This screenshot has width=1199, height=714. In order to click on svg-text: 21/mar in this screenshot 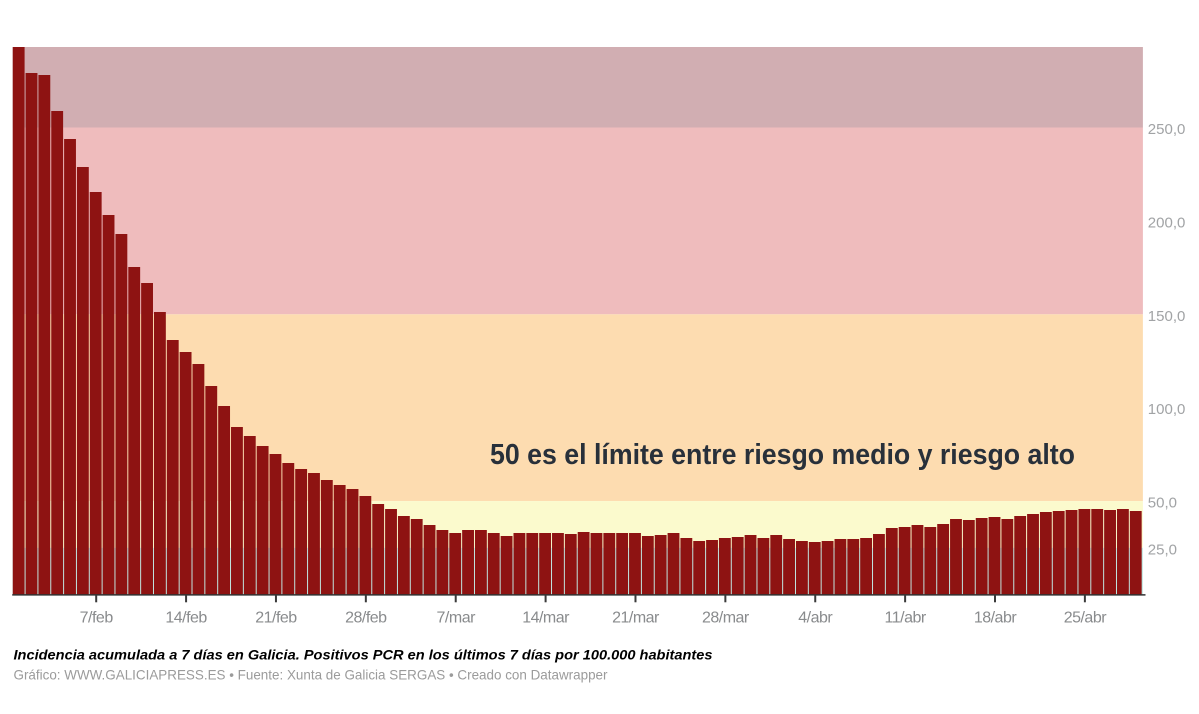, I will do `click(636, 618)`.